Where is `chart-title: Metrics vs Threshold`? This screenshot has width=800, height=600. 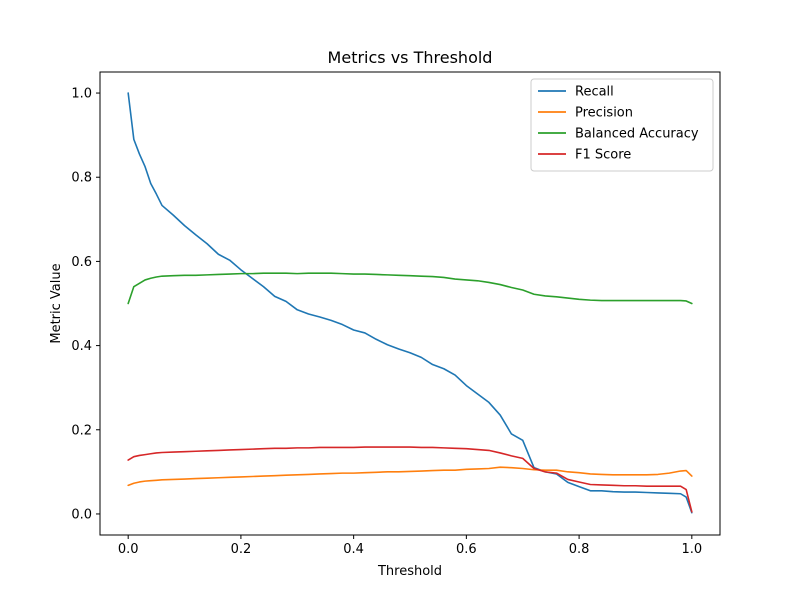
chart-title: Metrics vs Threshold is located at coordinates (410, 57).